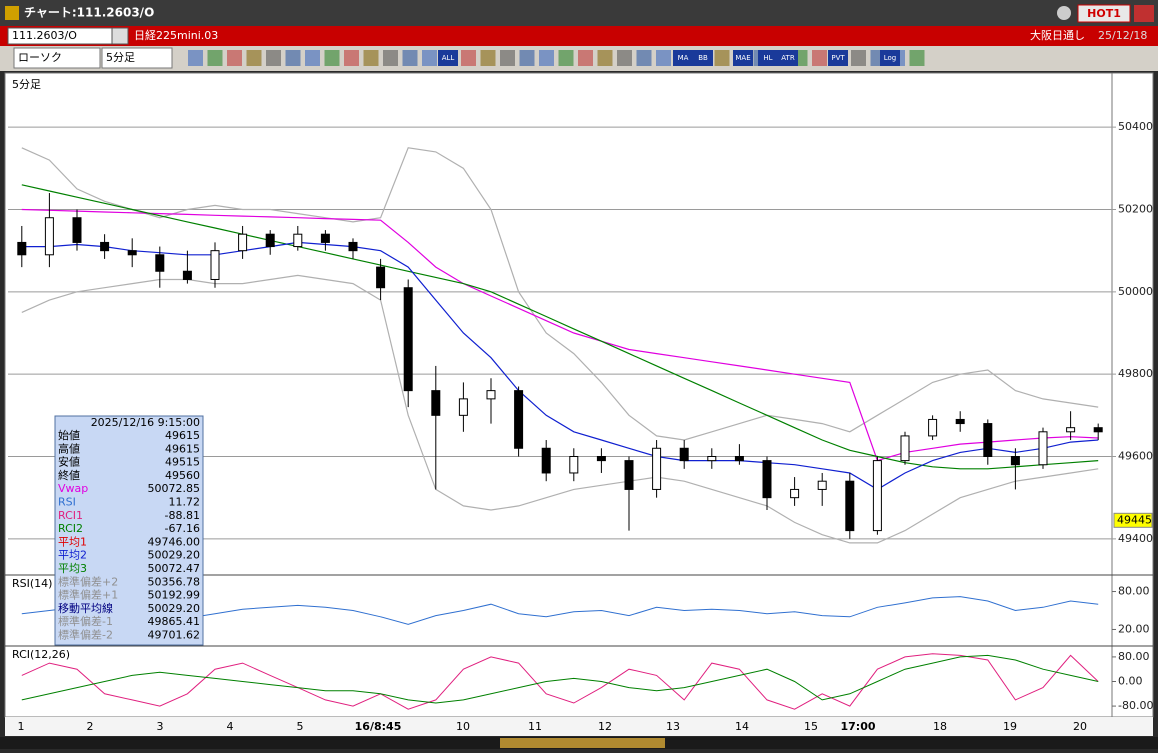  Describe the element at coordinates (560, 681) in the screenshot. I see `indicator-line` at that location.